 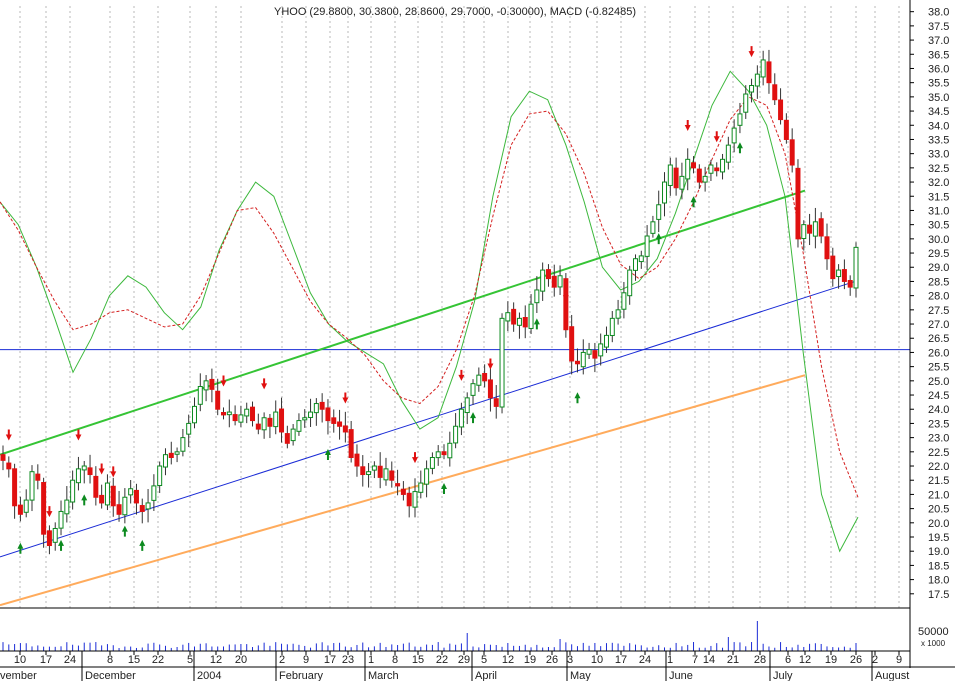 I want to click on price-tick-label: 32.5, so click(x=938, y=169).